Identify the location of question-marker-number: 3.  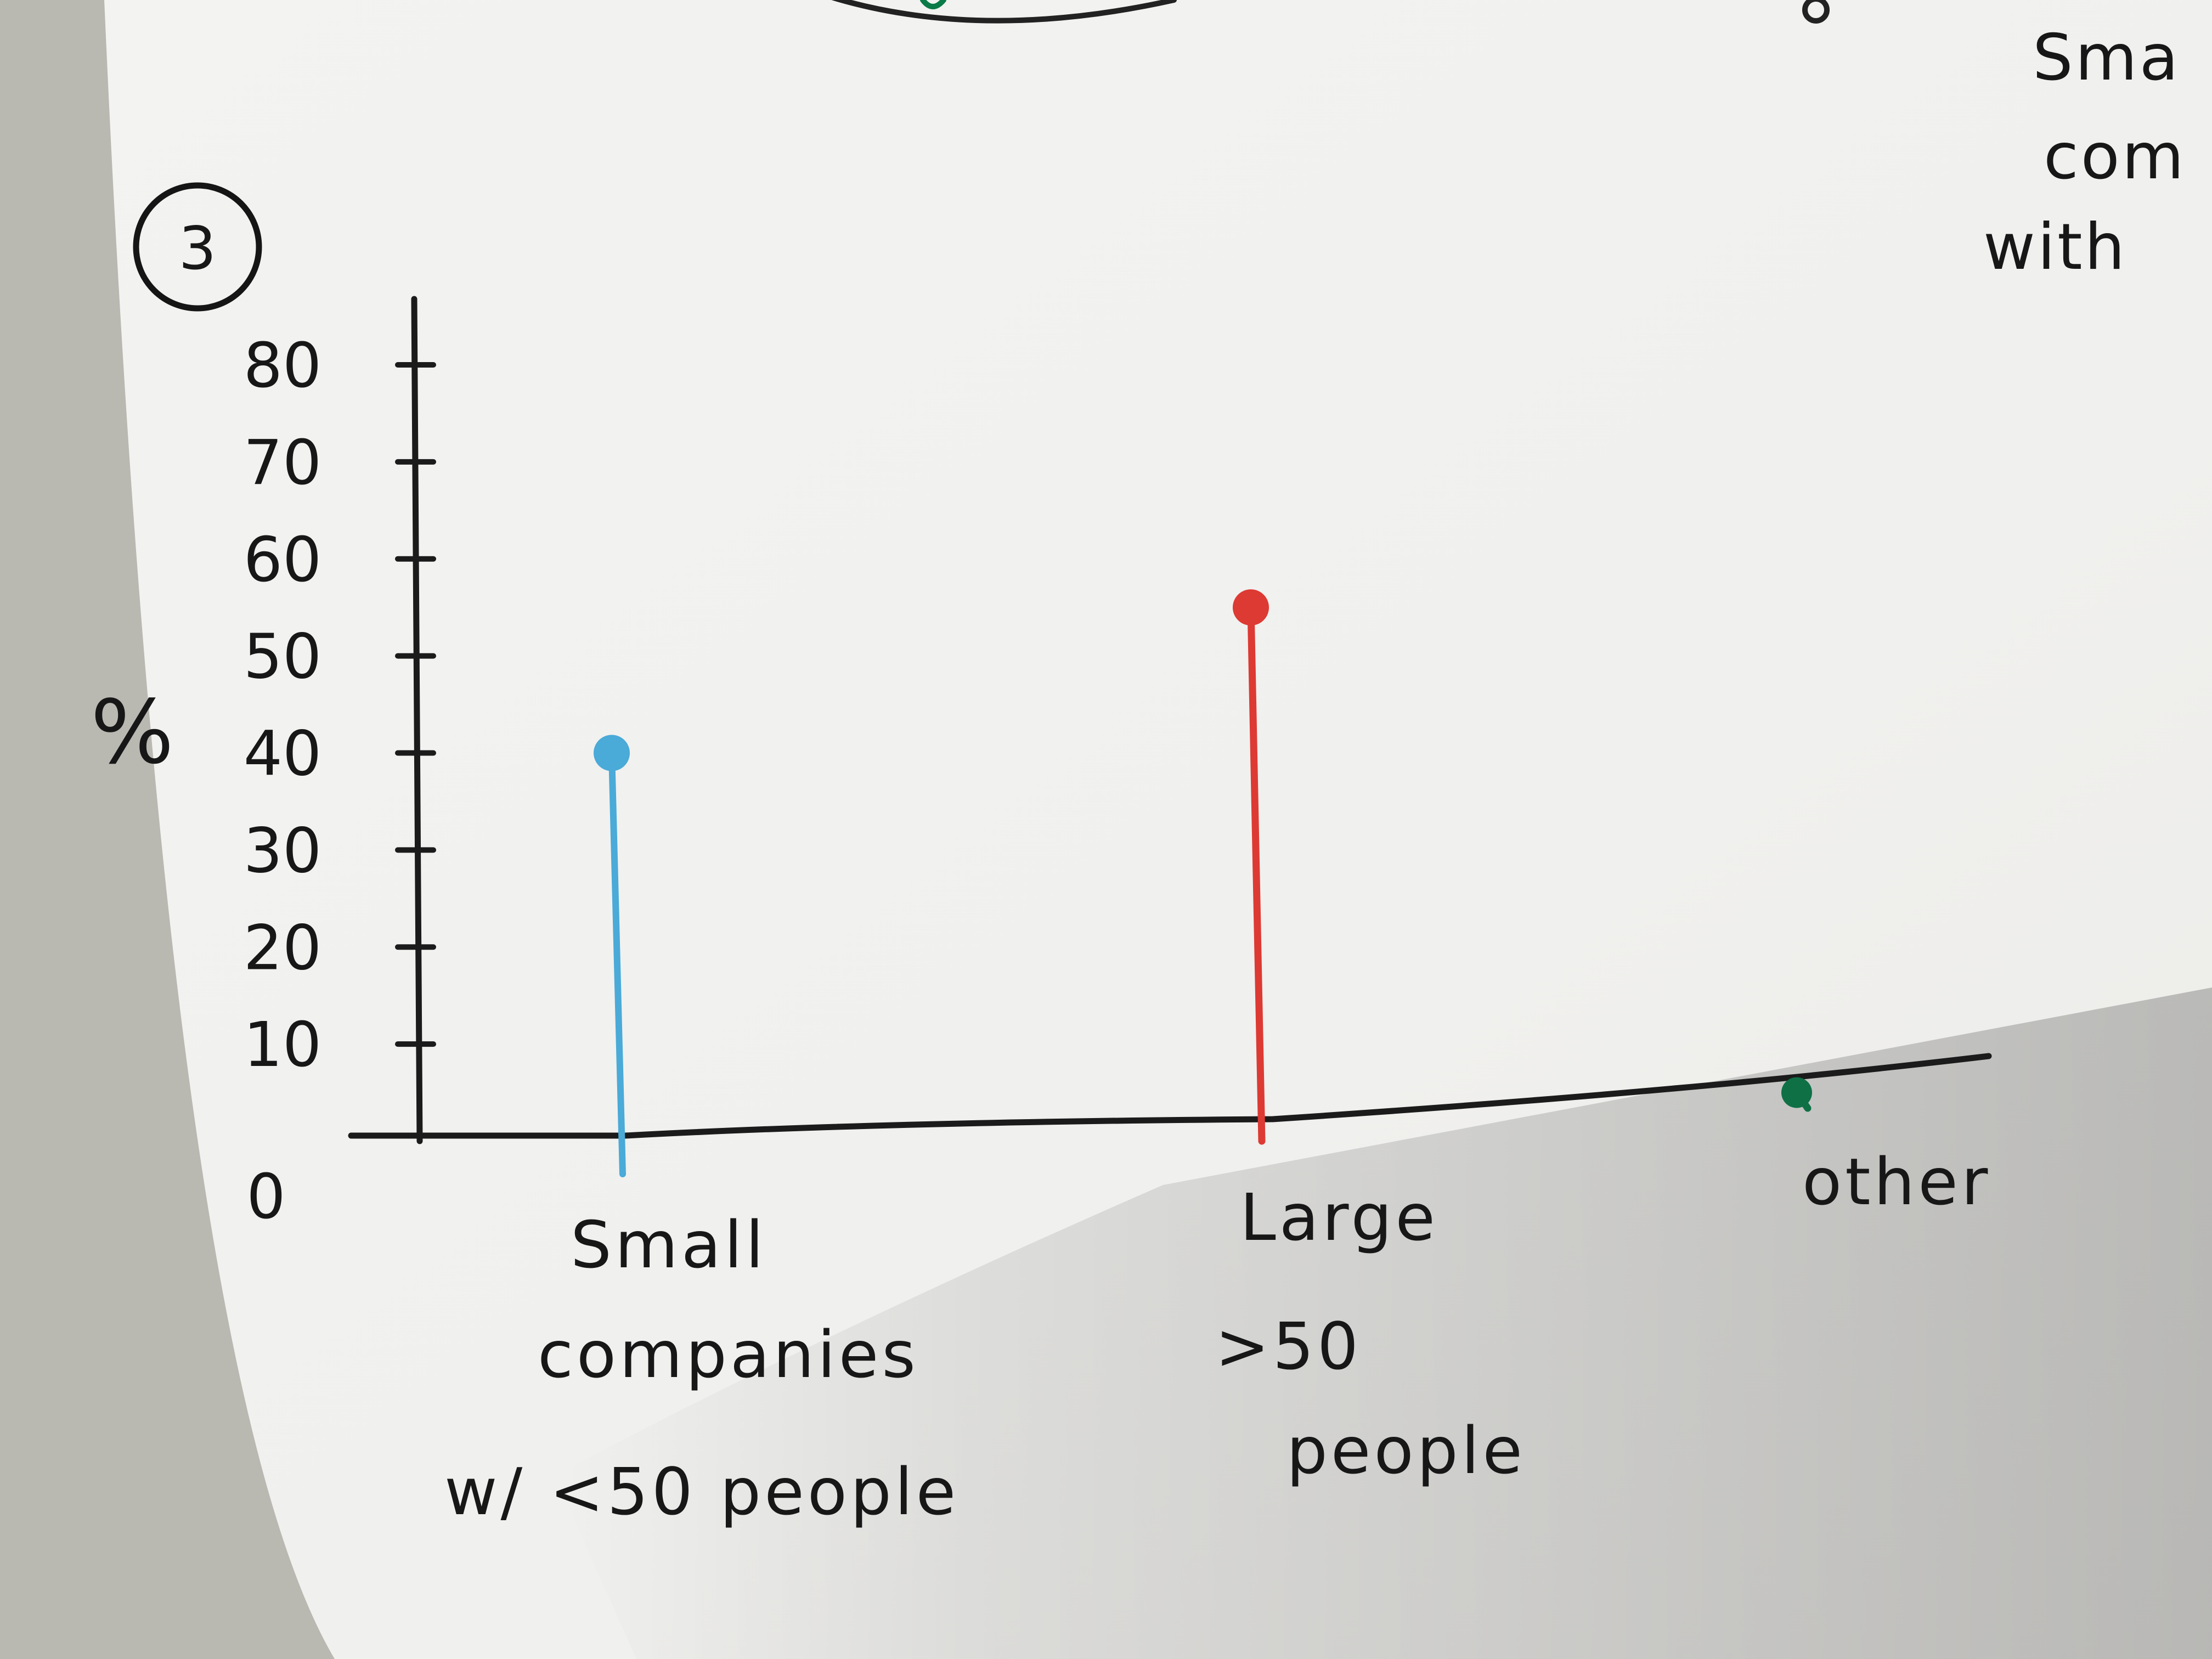
(198, 249).